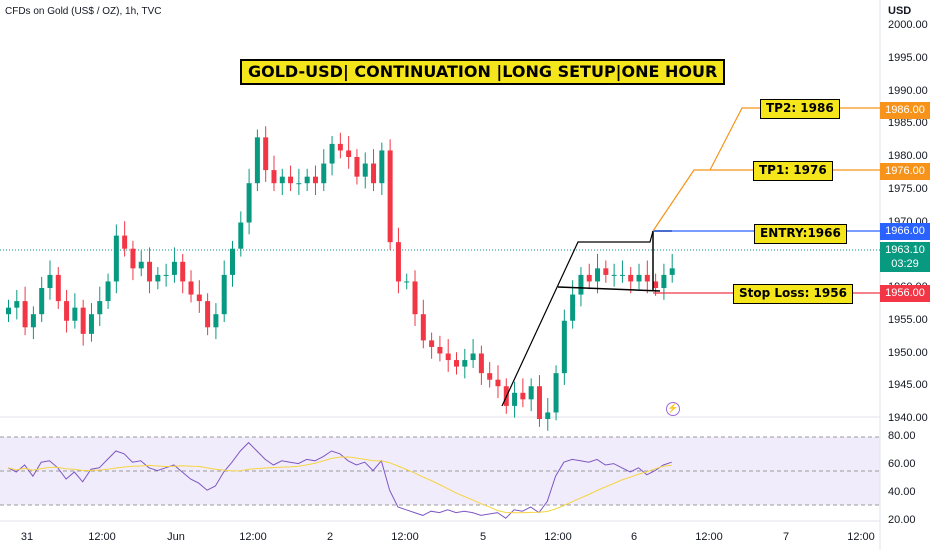  What do you see at coordinates (83, 11) in the screenshot?
I see `symbol-title: CFDs on Gold (US$ / OZ), 1h, TVC` at bounding box center [83, 11].